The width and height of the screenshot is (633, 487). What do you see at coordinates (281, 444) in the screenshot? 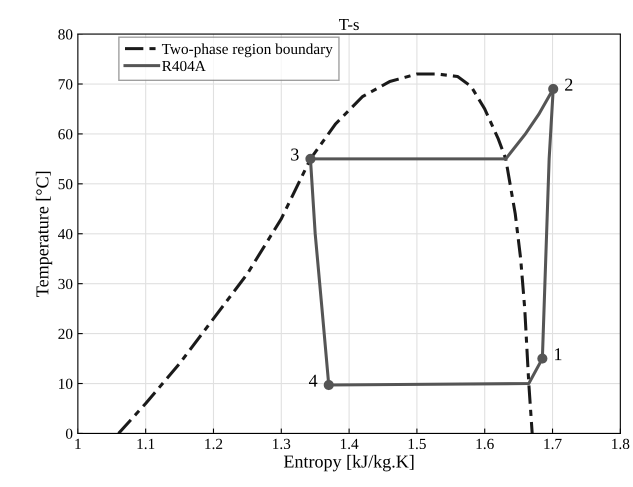
I see `x-tick-label: 1.3` at bounding box center [281, 444].